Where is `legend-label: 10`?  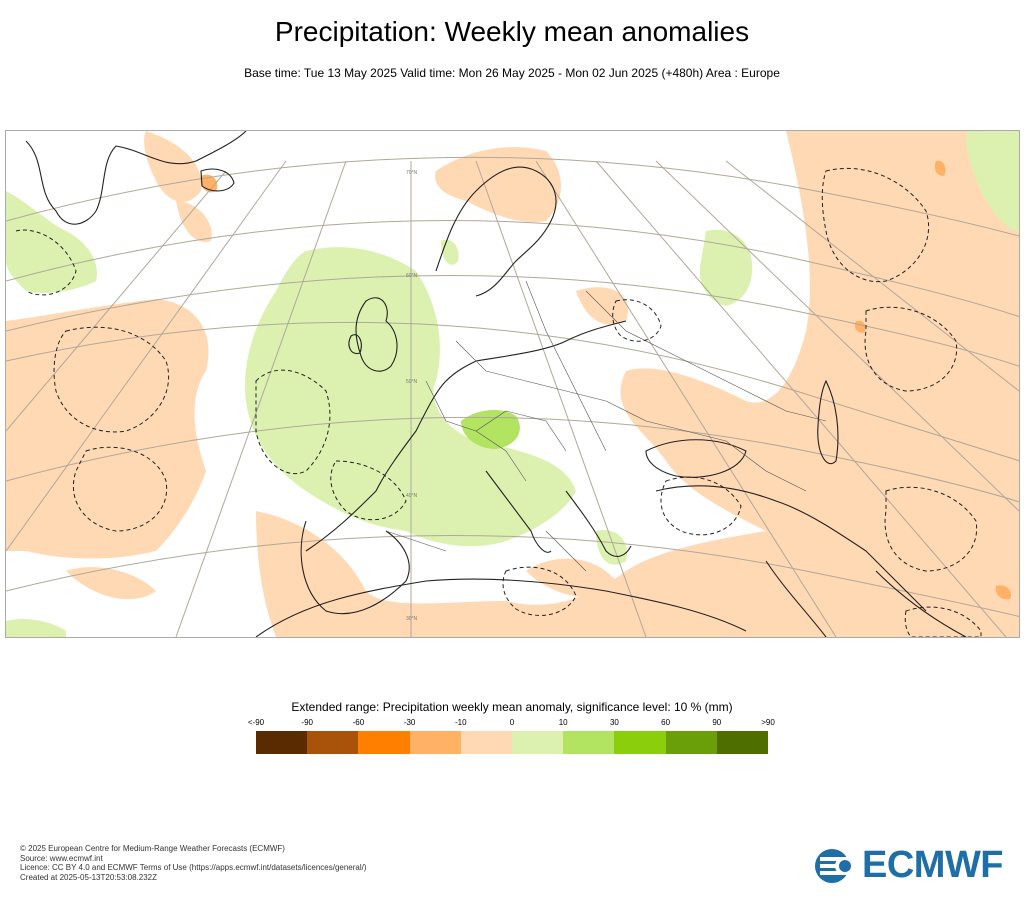
legend-label: 10 is located at coordinates (563, 722).